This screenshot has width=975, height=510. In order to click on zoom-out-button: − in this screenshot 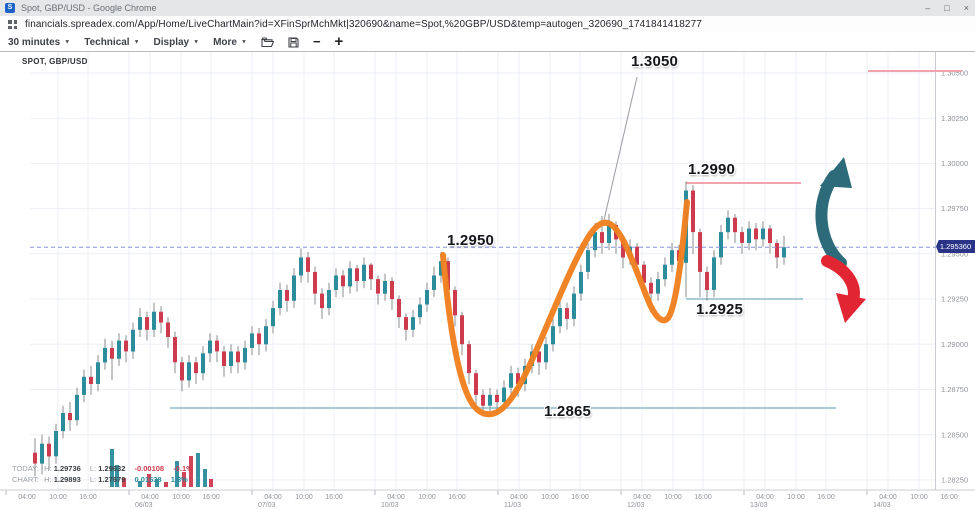, I will do `click(316, 41)`.